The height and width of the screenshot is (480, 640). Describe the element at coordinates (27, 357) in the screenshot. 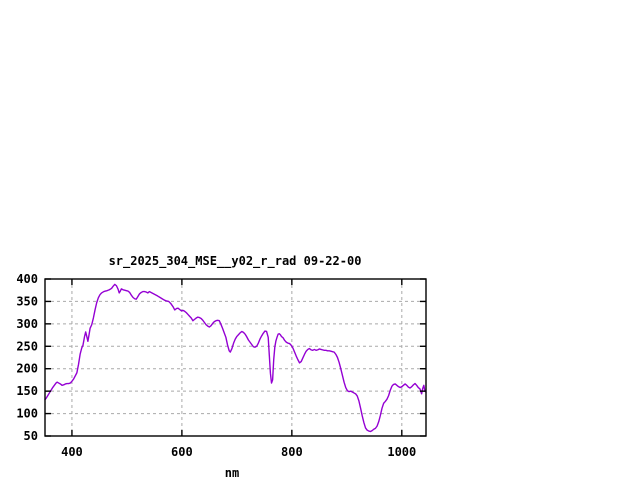

I see `y-axis-tick-labels: 400 350 300 250 200 150 100 50` at that location.